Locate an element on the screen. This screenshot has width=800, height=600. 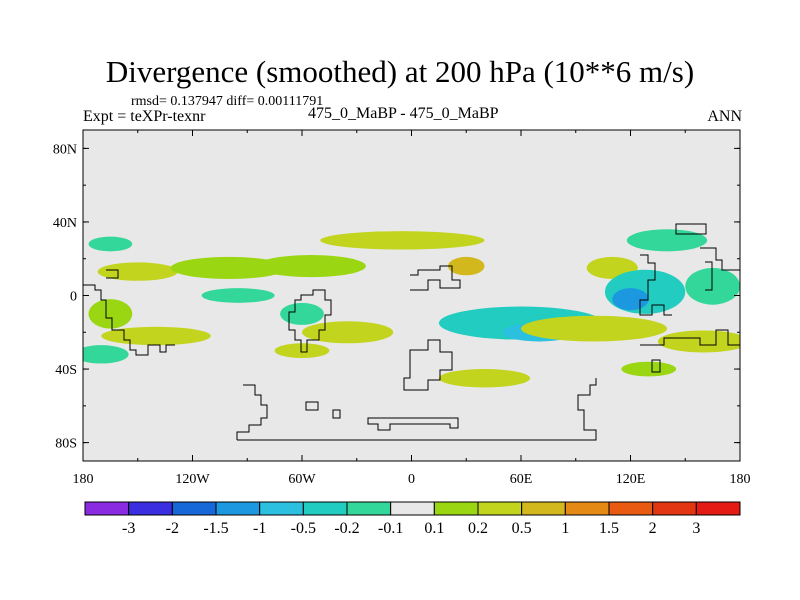
coastline-asia is located at coordinates (655, 285).